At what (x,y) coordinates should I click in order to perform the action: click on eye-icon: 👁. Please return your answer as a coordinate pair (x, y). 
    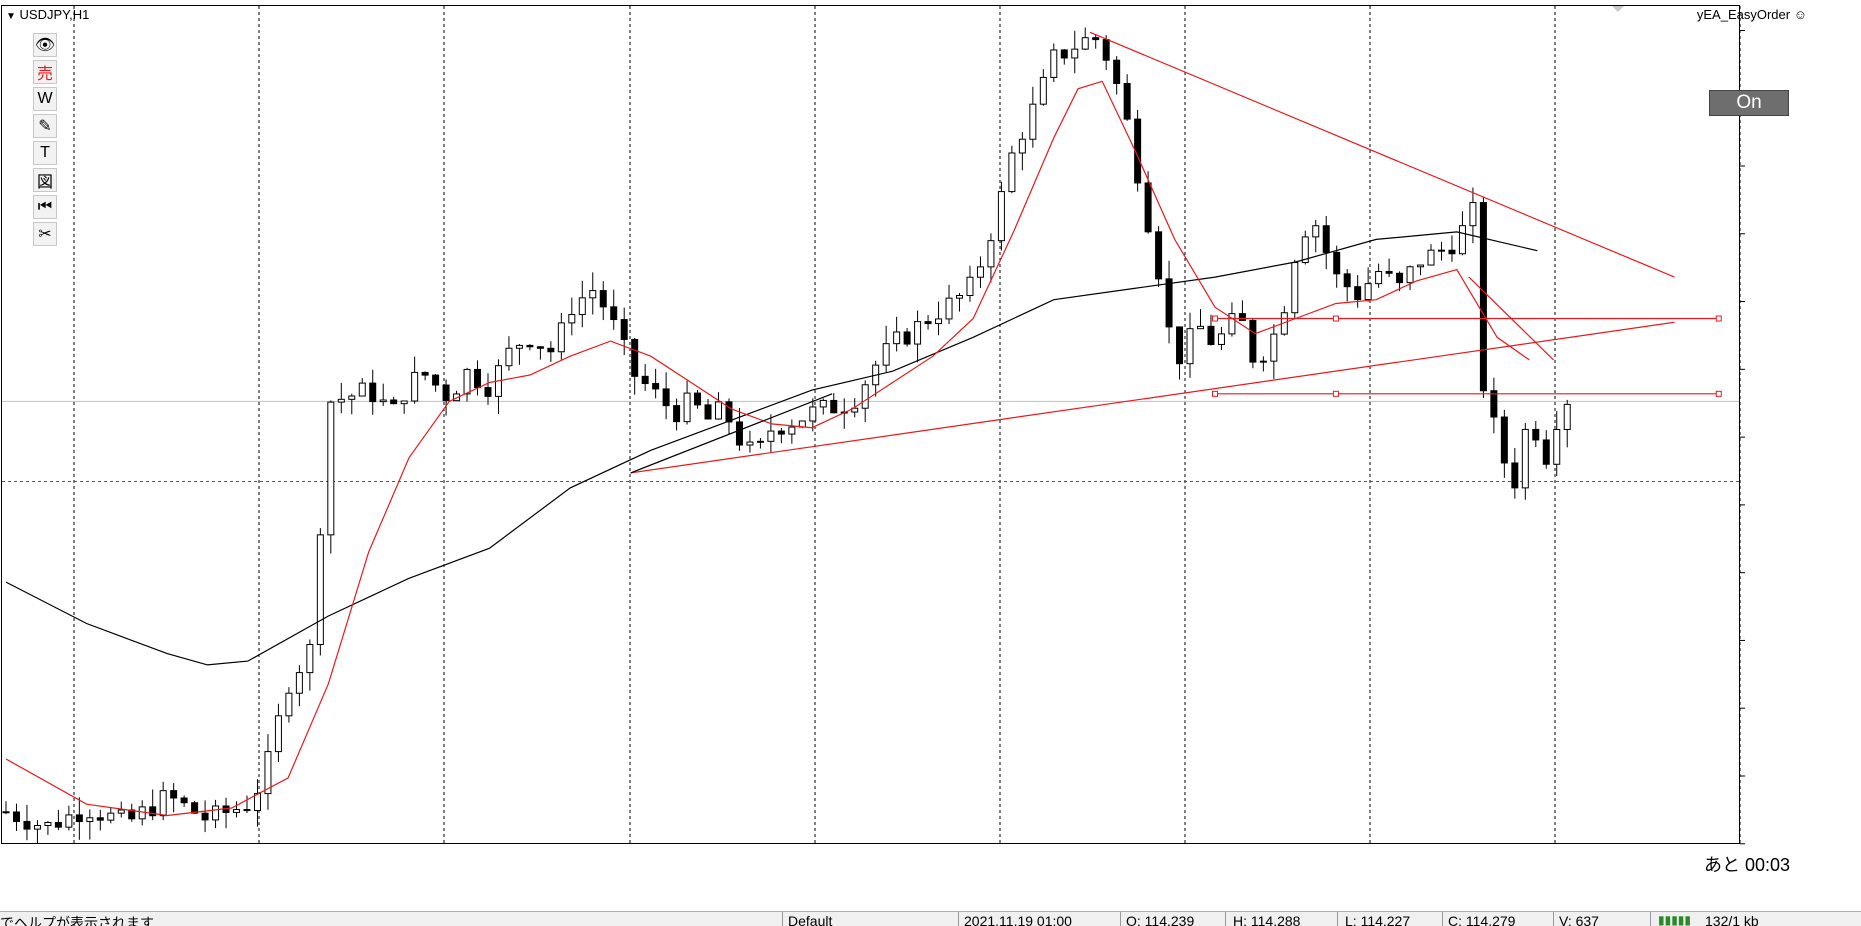
    Looking at the image, I should click on (45, 45).